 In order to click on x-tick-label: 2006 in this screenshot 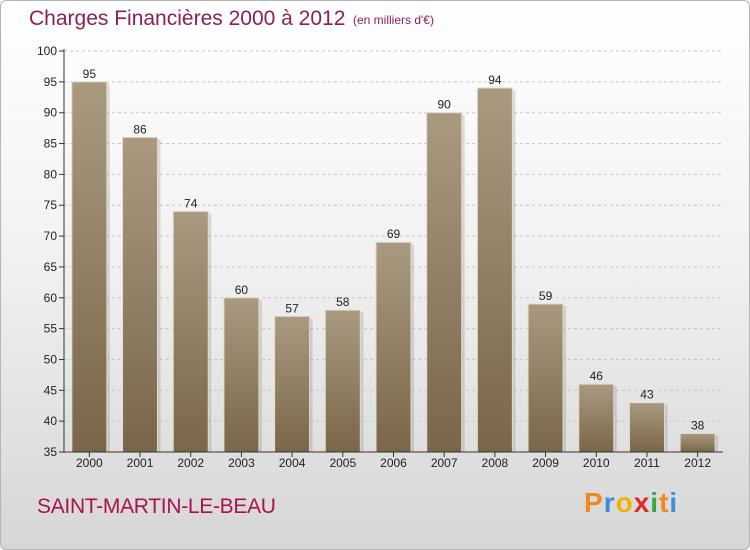, I will do `click(393, 463)`.